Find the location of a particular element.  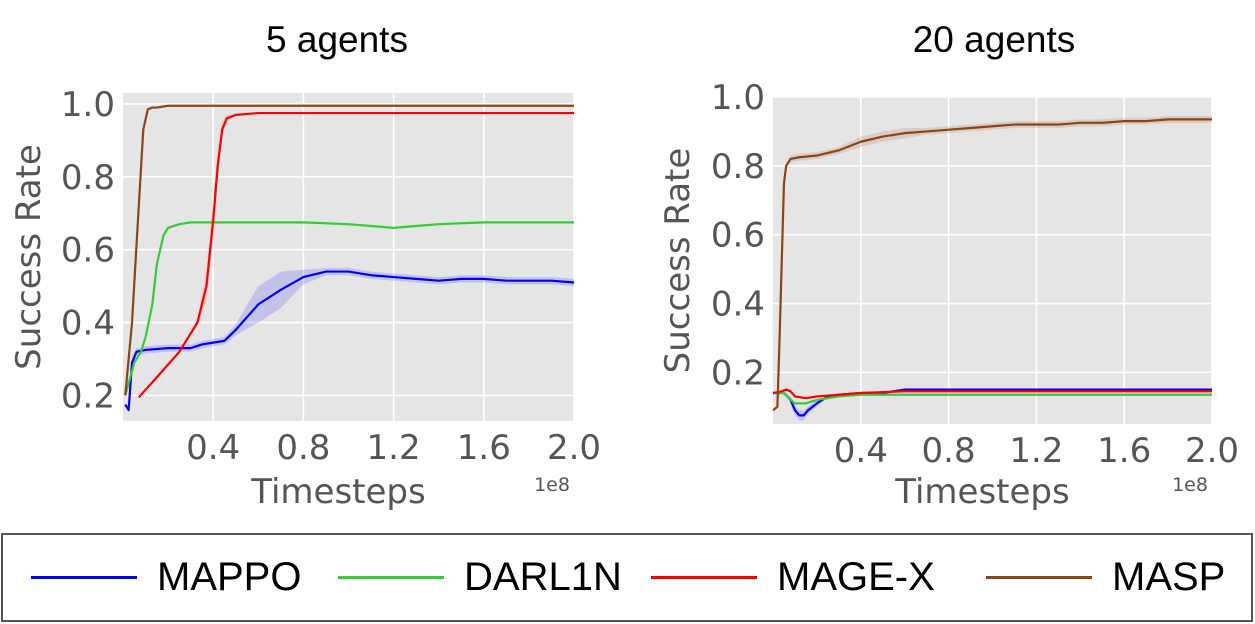

legend-item-mage-x: MAGE-X is located at coordinates (793, 577).